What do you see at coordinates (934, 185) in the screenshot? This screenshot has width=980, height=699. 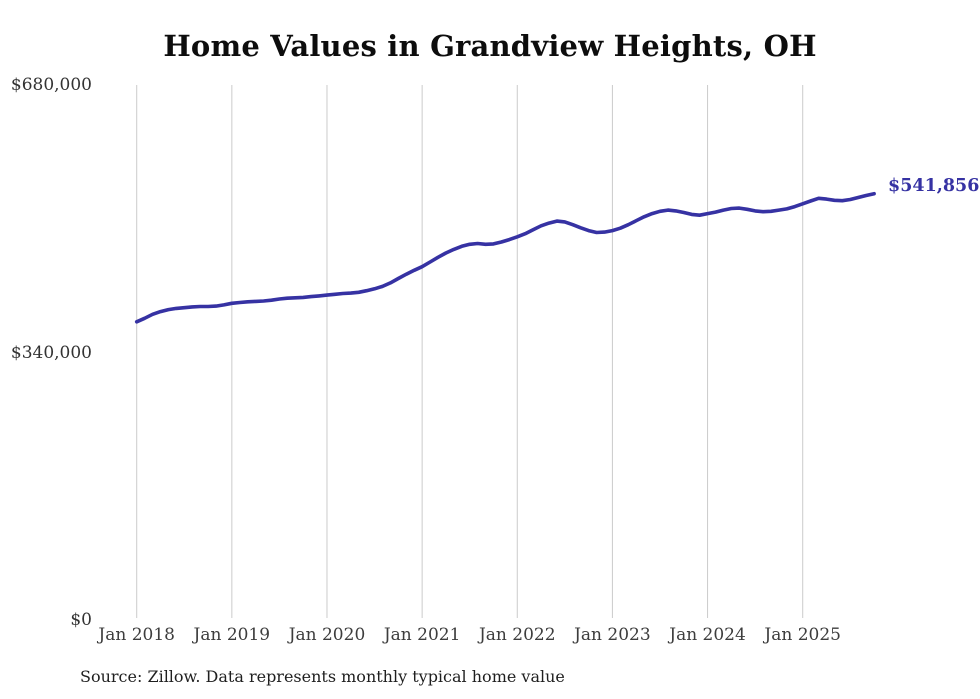 I see `end-value-label: $541,856` at bounding box center [934, 185].